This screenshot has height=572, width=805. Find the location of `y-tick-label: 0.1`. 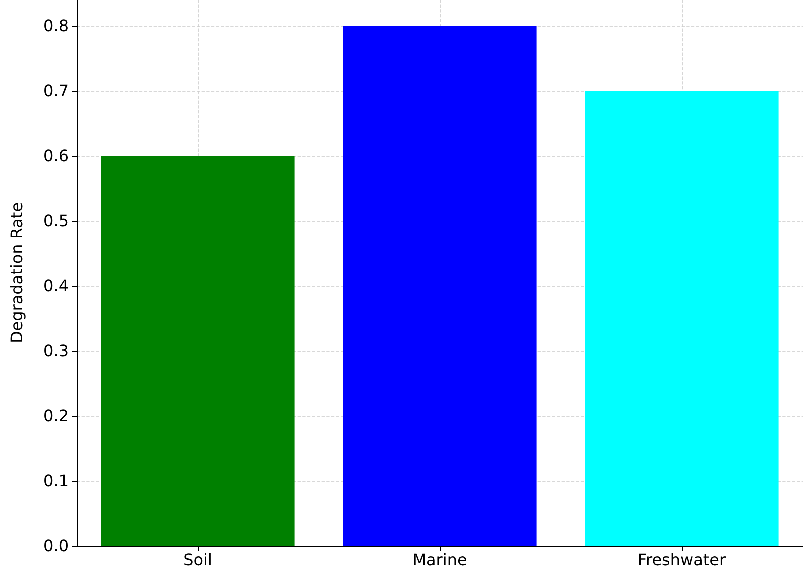

y-tick-label: 0.1 is located at coordinates (56, 481).